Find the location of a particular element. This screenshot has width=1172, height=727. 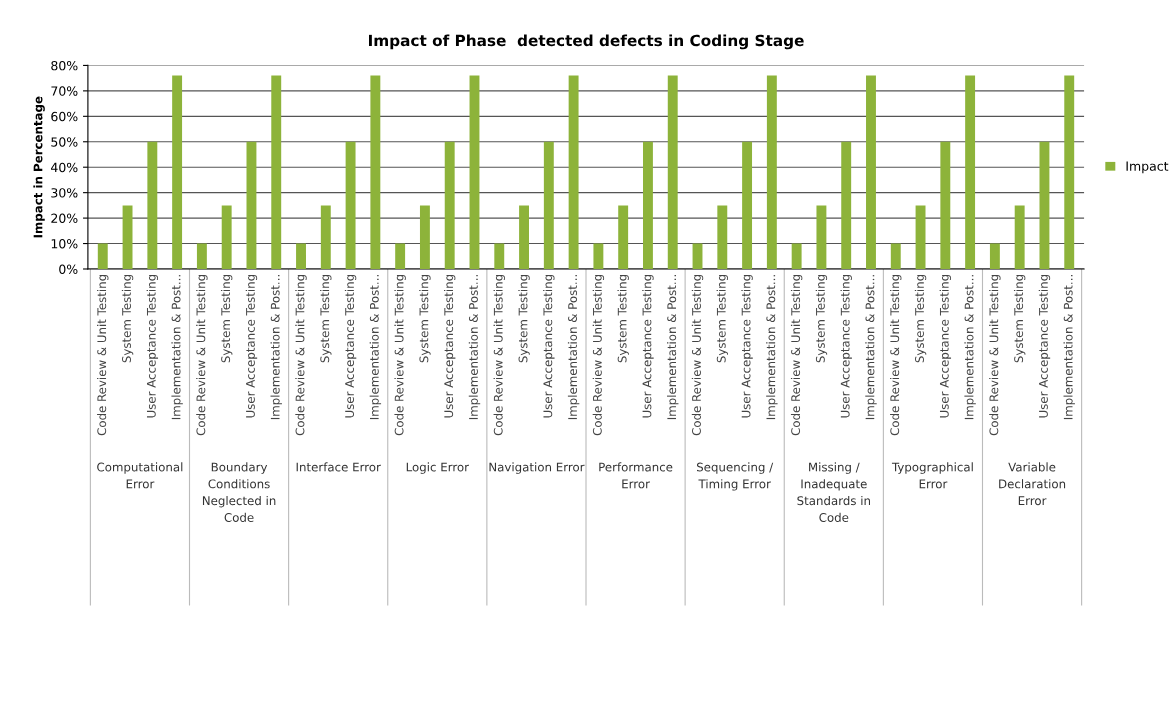

y-tick-label: 20% is located at coordinates (64, 218).